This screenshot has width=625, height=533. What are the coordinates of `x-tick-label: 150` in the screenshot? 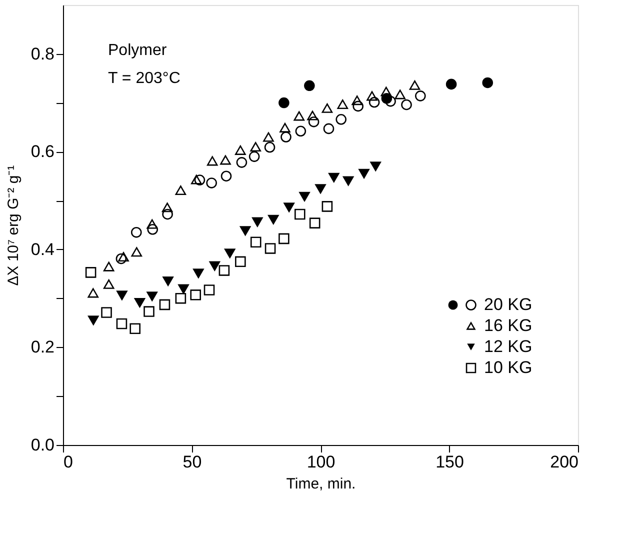 It's located at (450, 462).